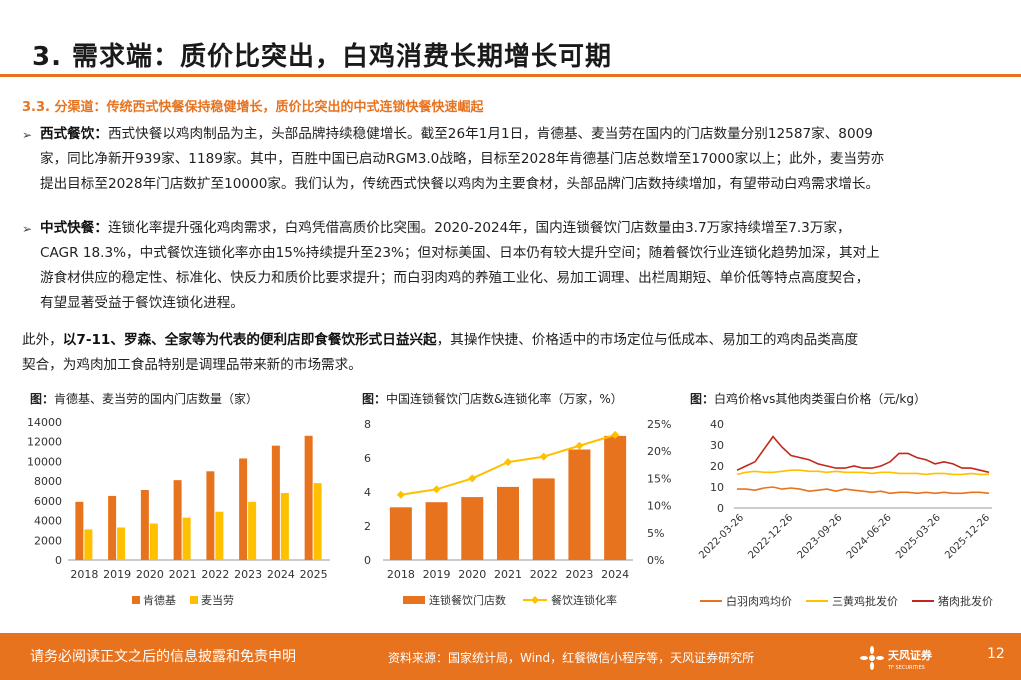 The image size is (1021, 680). Describe the element at coordinates (896, 658) in the screenshot. I see `tianfeng-logo-icon: 天风证券 TF SECURITIES` at that location.